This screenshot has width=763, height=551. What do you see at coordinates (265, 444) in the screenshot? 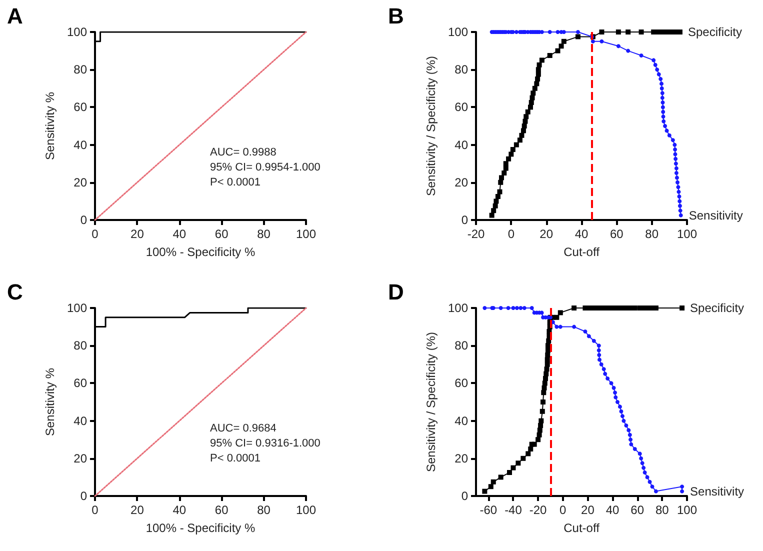
I see `annotation: 95% CI= 0.9316-1.000` at bounding box center [265, 444].